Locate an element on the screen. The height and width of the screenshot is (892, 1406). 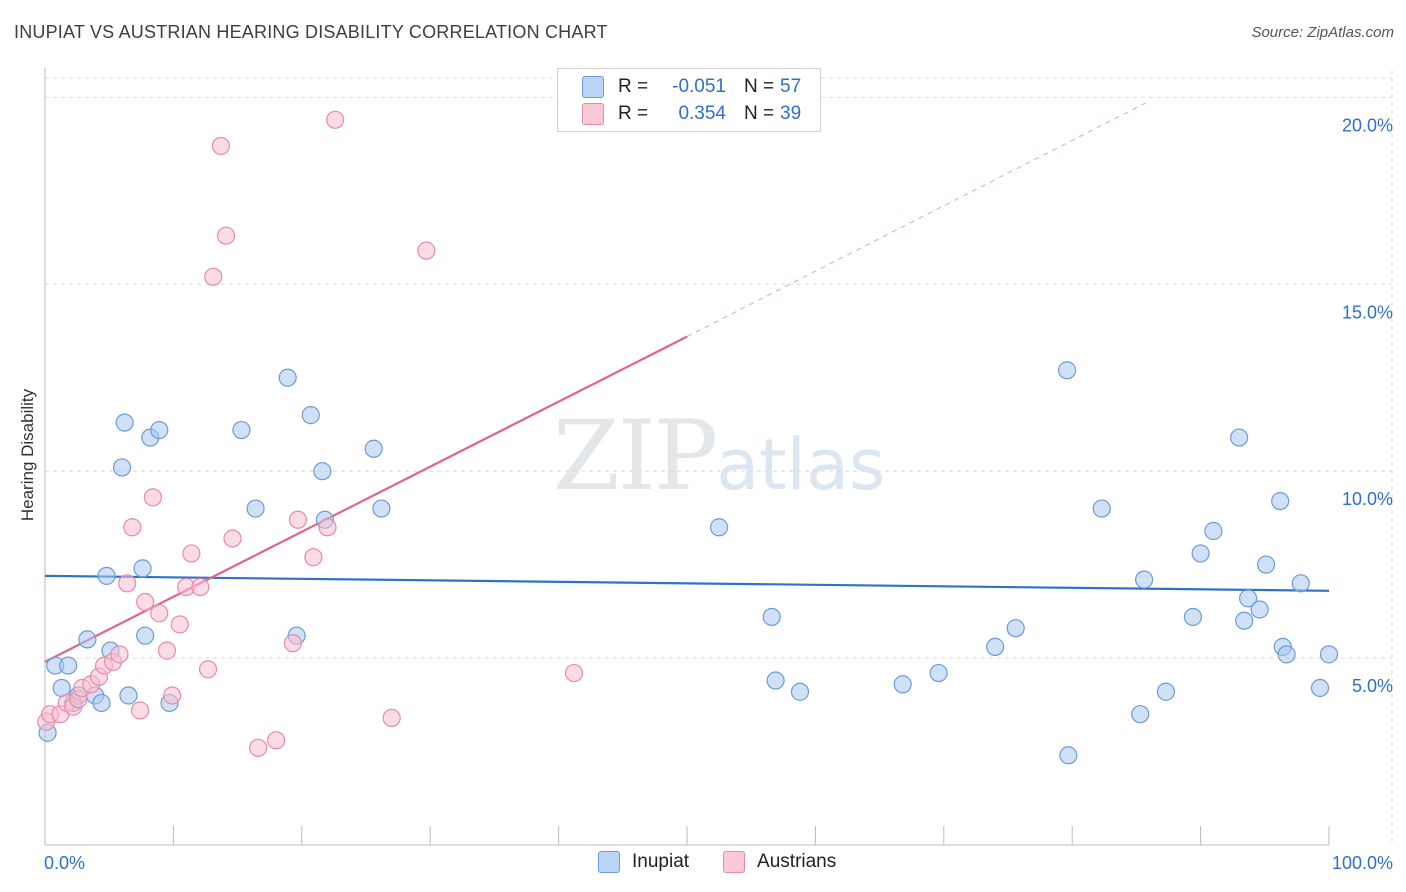
legend-row-inupiat: R = -0.051 N = 57 is located at coordinates (691, 87).